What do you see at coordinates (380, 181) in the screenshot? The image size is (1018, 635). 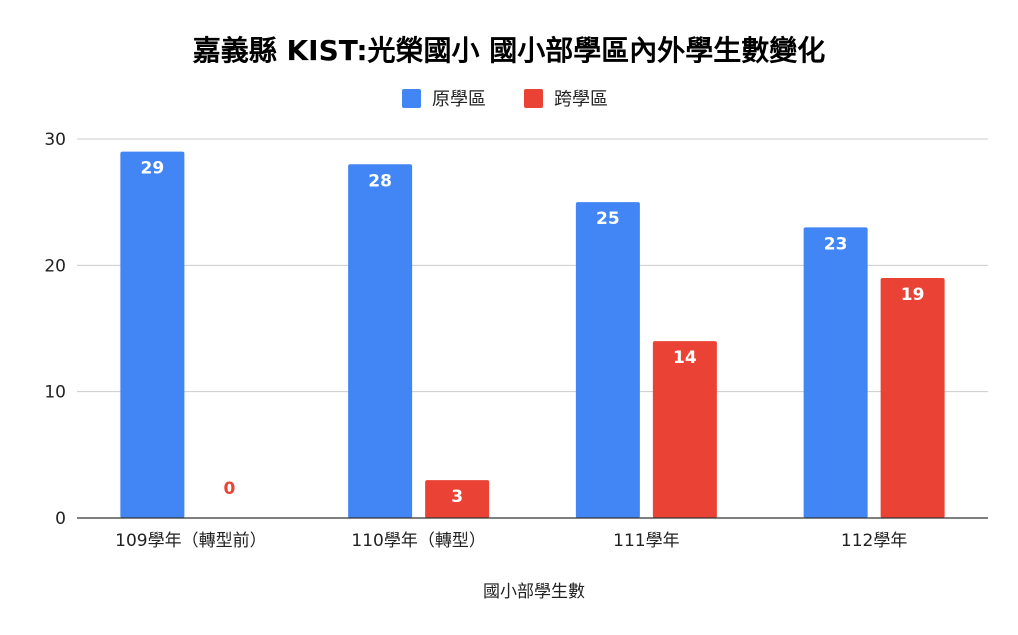 I see `bar-data-label: 28` at bounding box center [380, 181].